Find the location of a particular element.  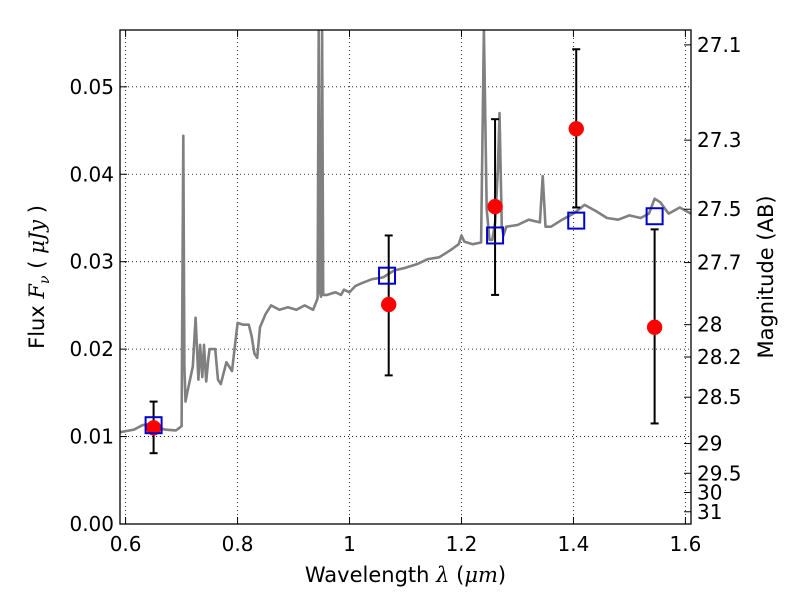

y2-tick-label: 31 is located at coordinates (709, 512).